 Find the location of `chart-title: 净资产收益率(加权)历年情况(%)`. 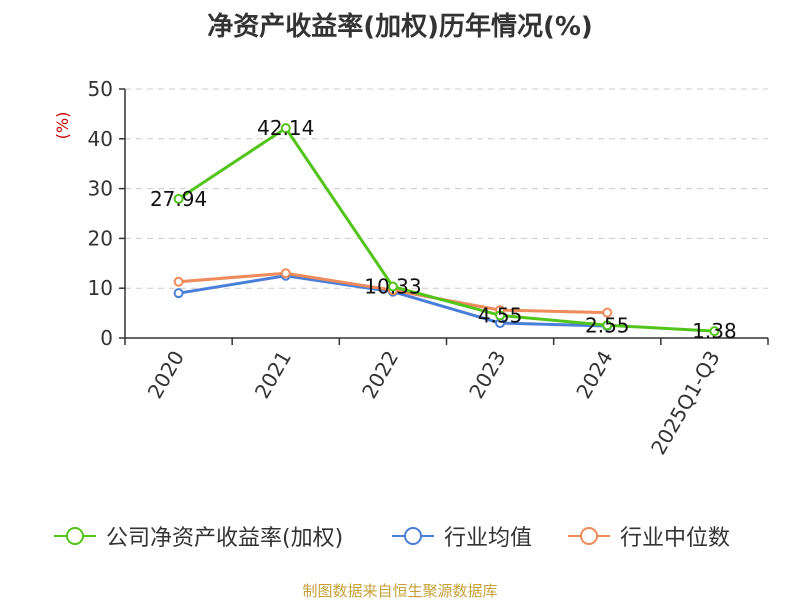

chart-title: 净资产收益率(加权)历年情况(%) is located at coordinates (400, 27).